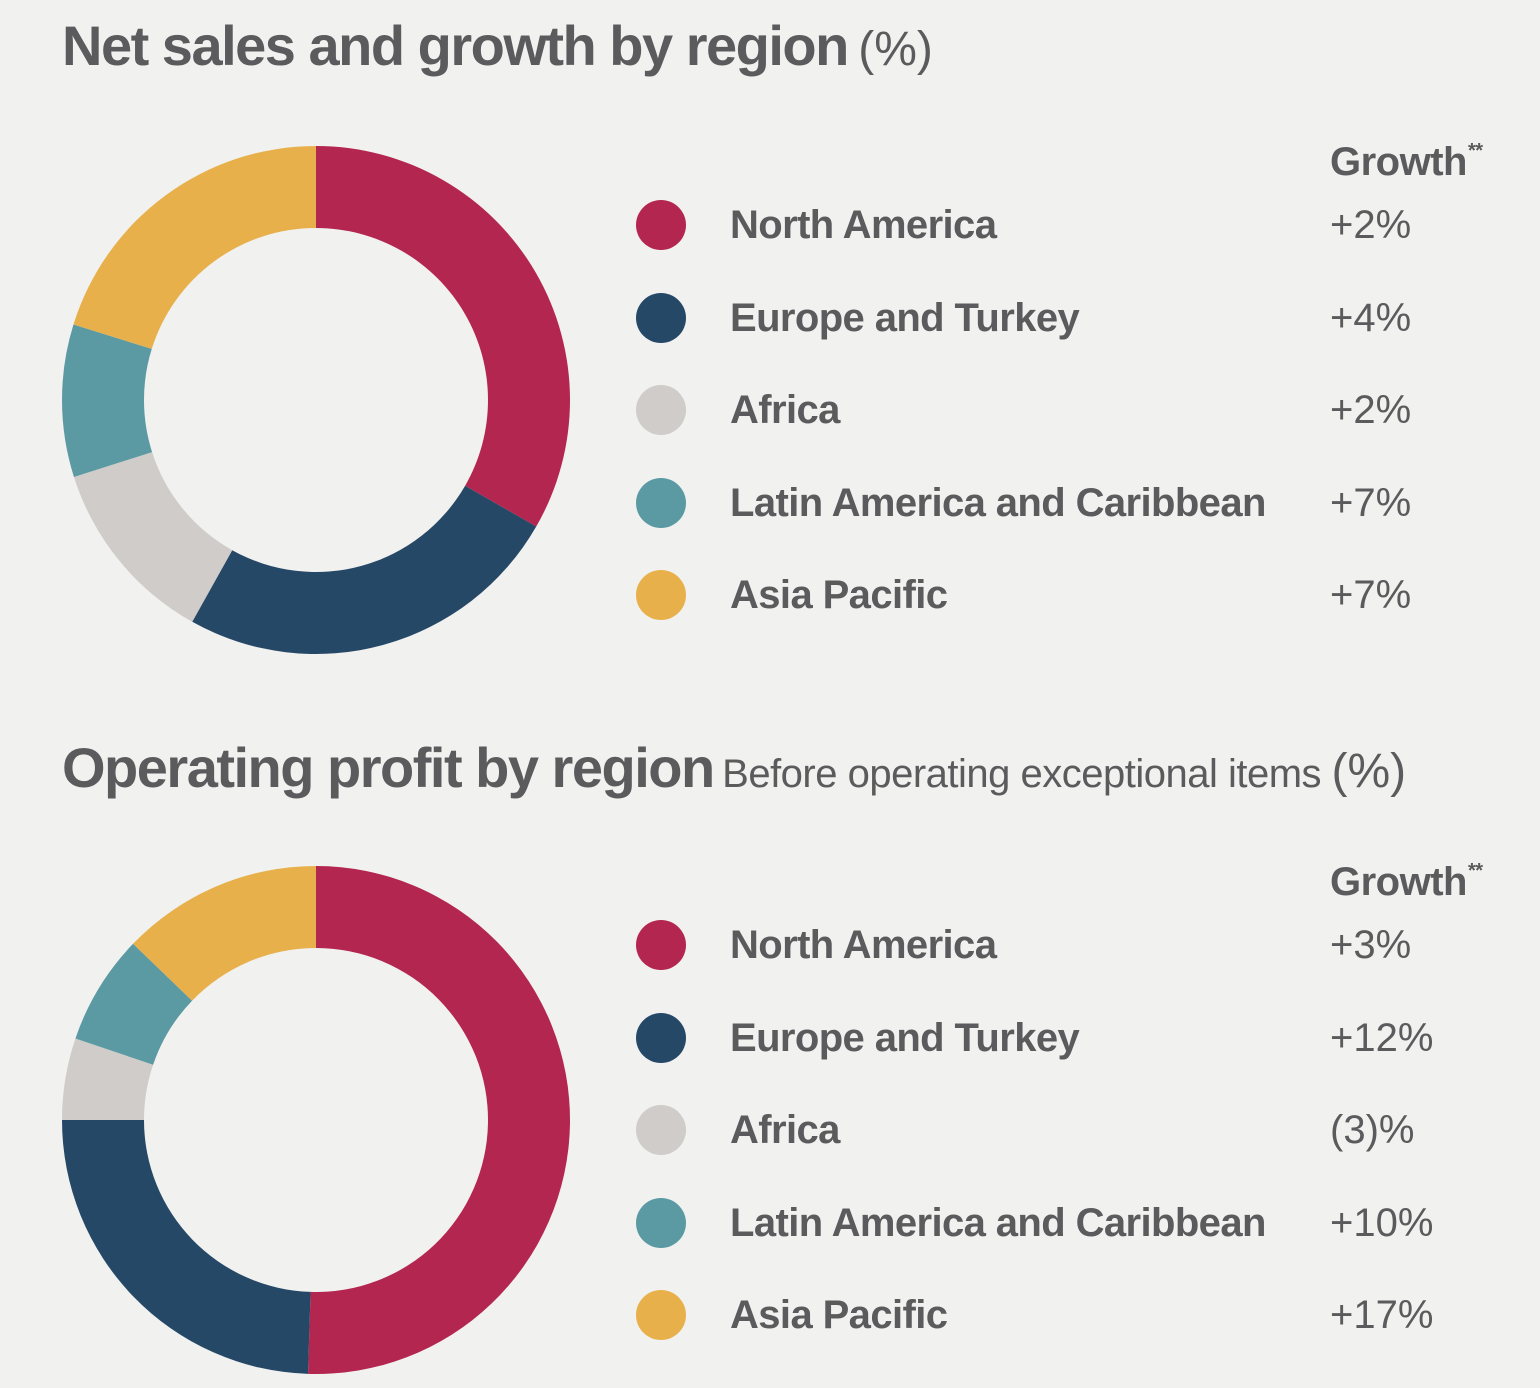 The image size is (1540, 1388). I want to click on legend-item: Africa +2%, so click(1076, 431).